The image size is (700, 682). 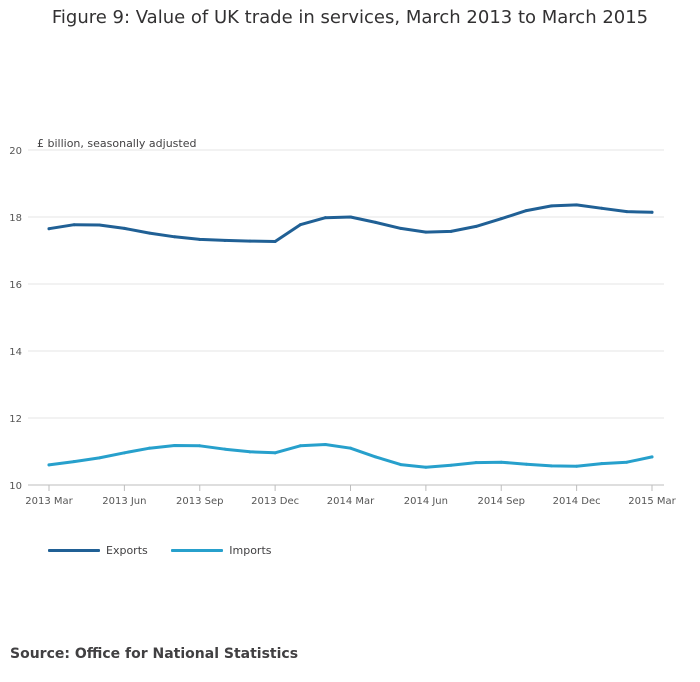 I want to click on y-tick-label: 12, so click(x=15, y=419).